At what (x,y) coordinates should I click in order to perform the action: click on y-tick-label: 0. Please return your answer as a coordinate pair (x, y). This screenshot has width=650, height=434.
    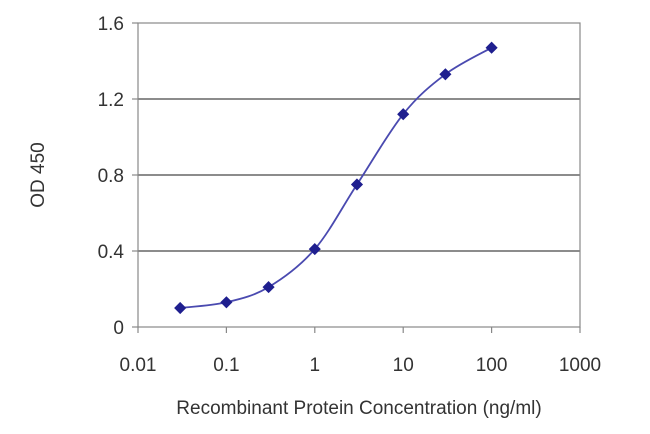
    Looking at the image, I should click on (118, 328).